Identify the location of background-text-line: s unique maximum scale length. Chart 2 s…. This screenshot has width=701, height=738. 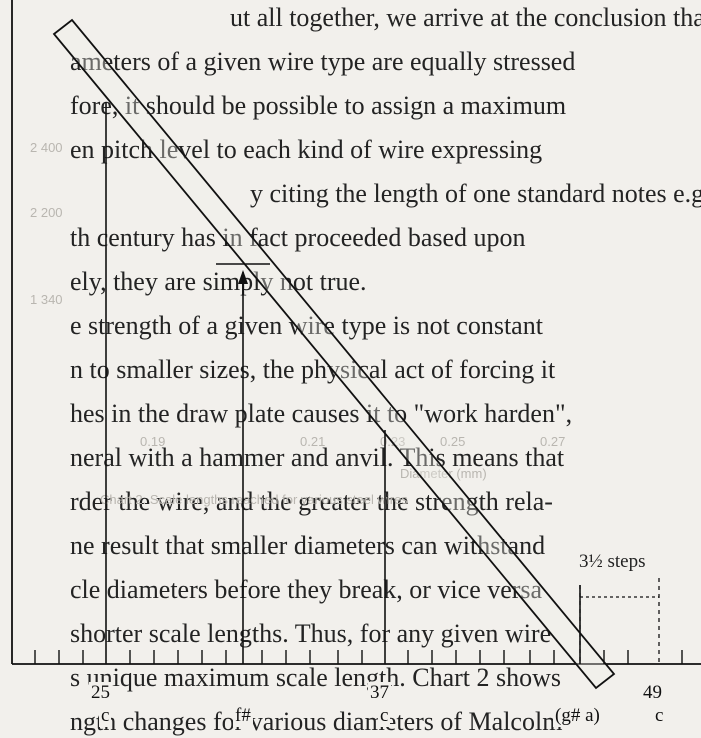
(316, 677).